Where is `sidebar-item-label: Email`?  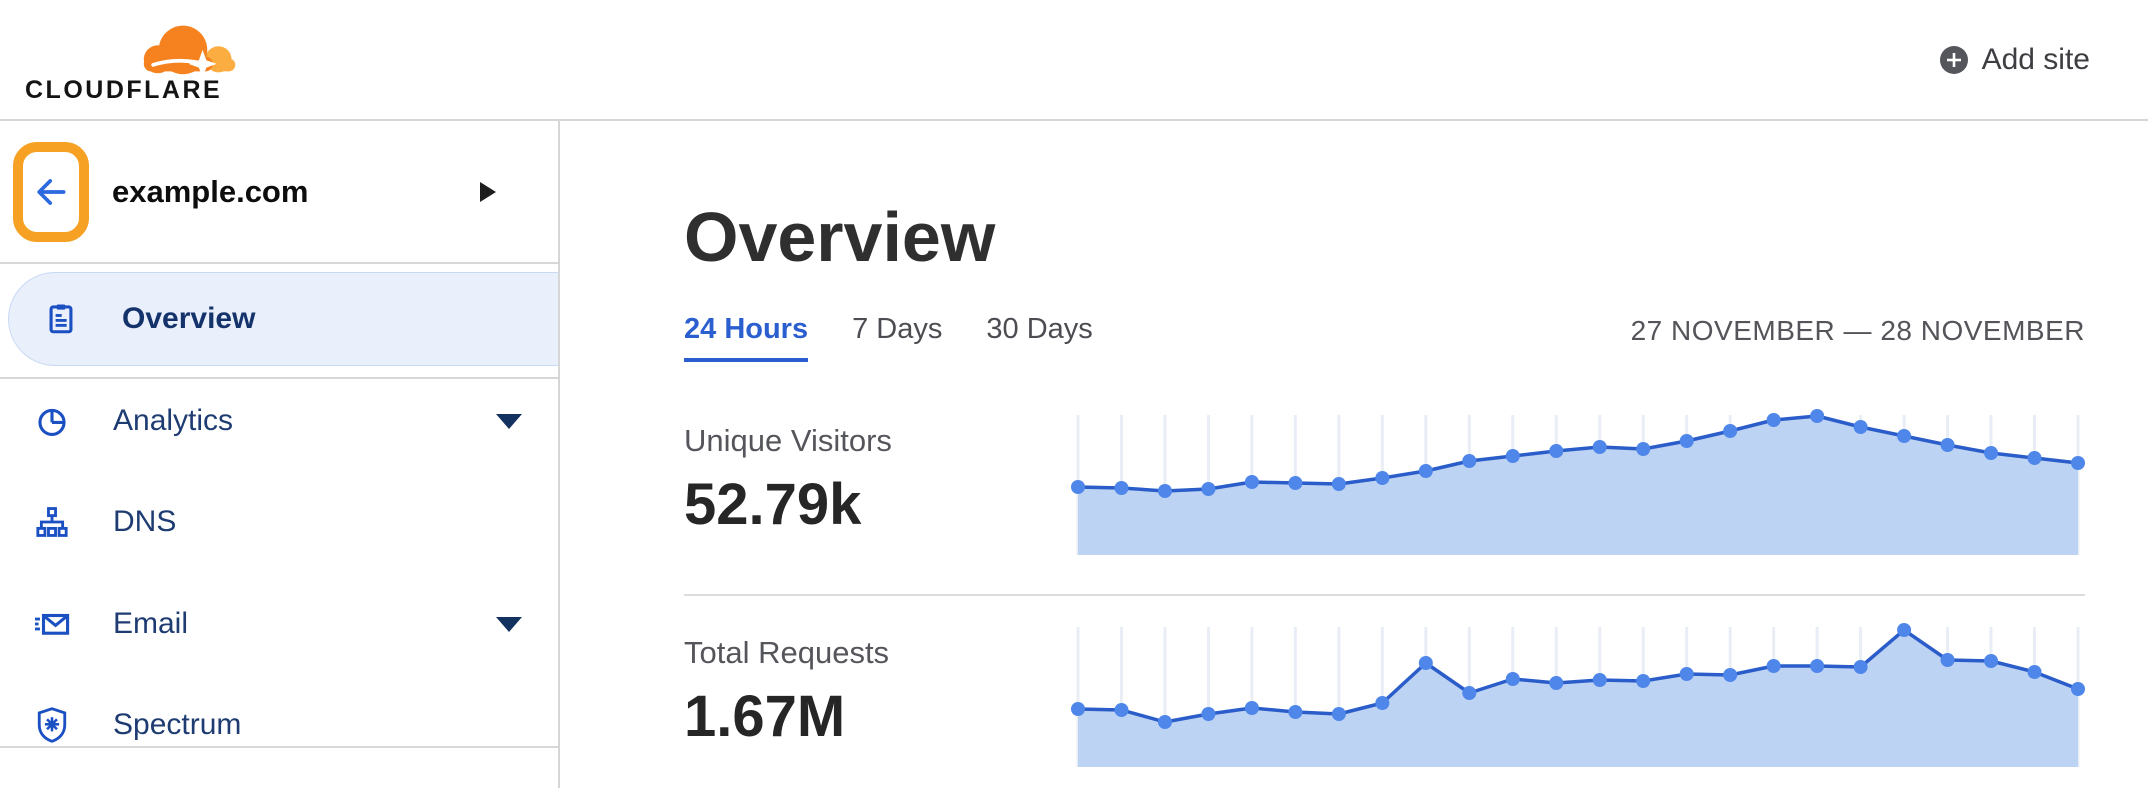 sidebar-item-label: Email is located at coordinates (151, 623).